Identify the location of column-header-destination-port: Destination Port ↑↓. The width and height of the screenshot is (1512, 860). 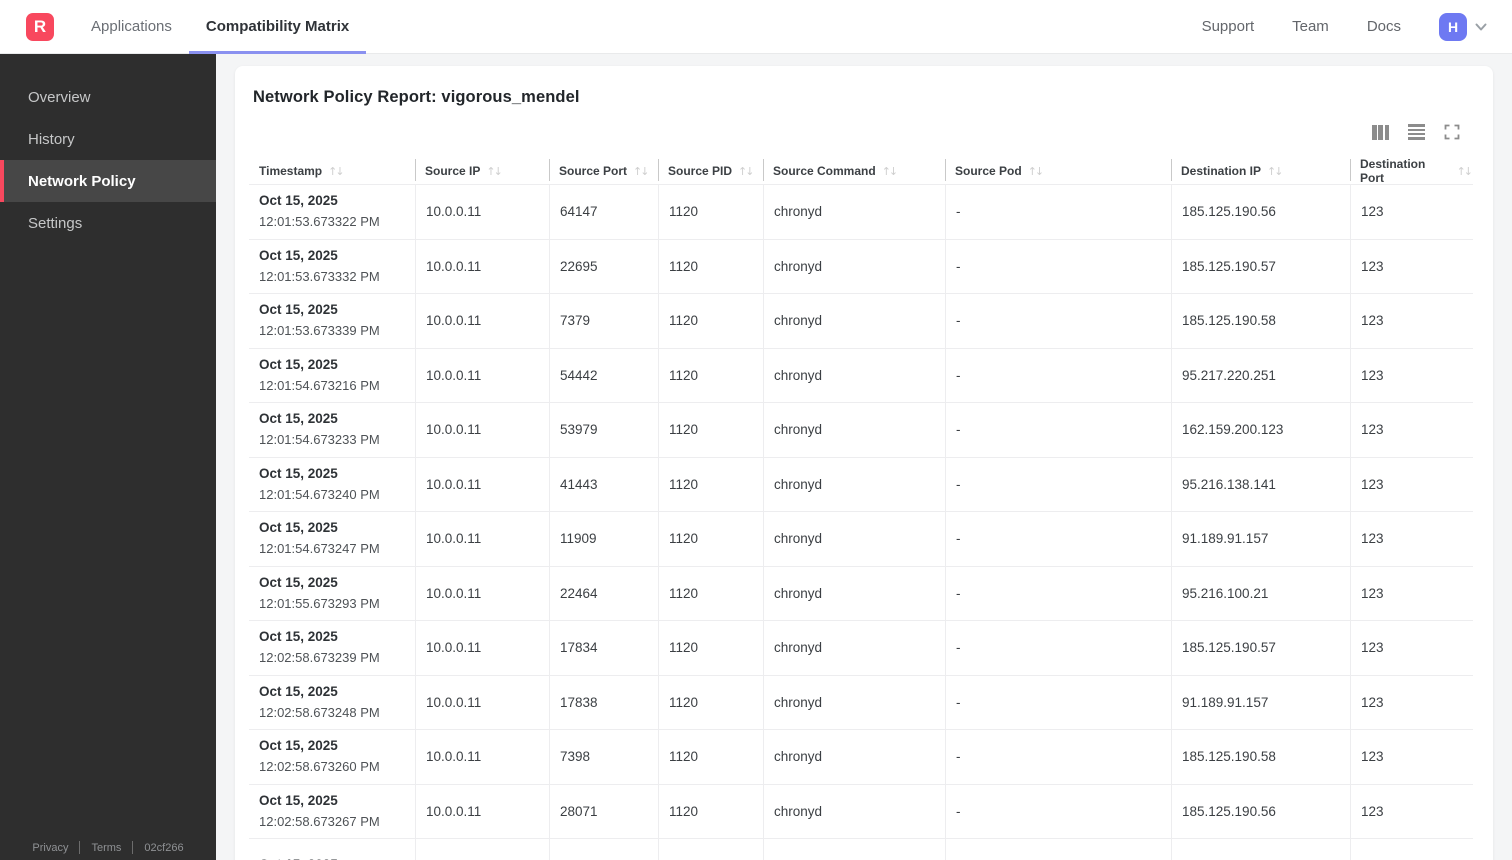
(1411, 171).